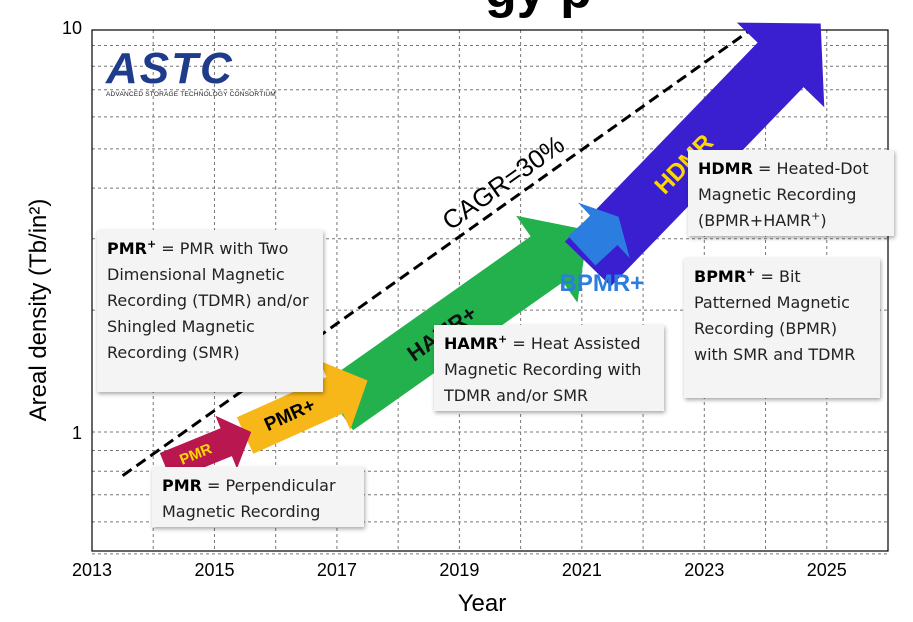 The width and height of the screenshot is (913, 622). Describe the element at coordinates (214, 570) in the screenshot. I see `x-tick-label: 2015` at that location.